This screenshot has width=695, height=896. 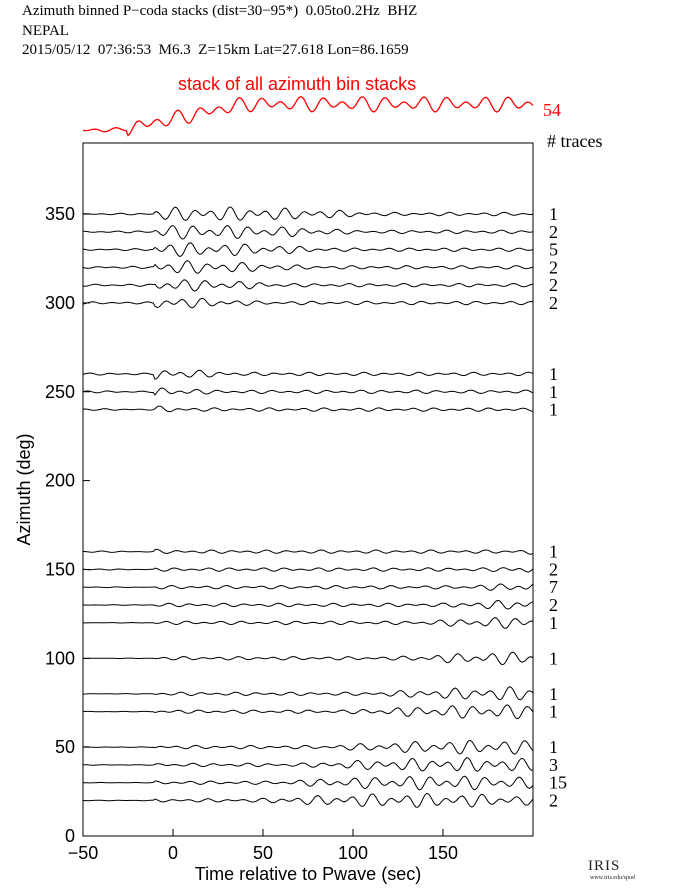 I want to click on y-tick-label: 50, so click(x=65, y=747).